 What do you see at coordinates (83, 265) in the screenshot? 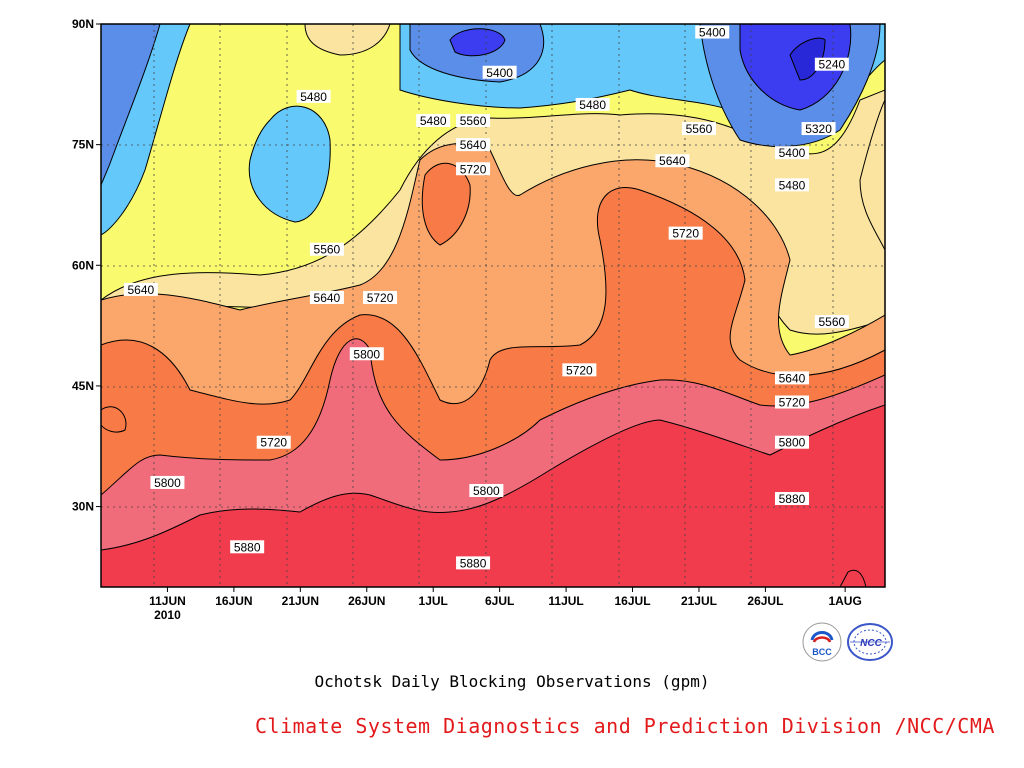
I see `y-tick-label: 60N` at bounding box center [83, 265].